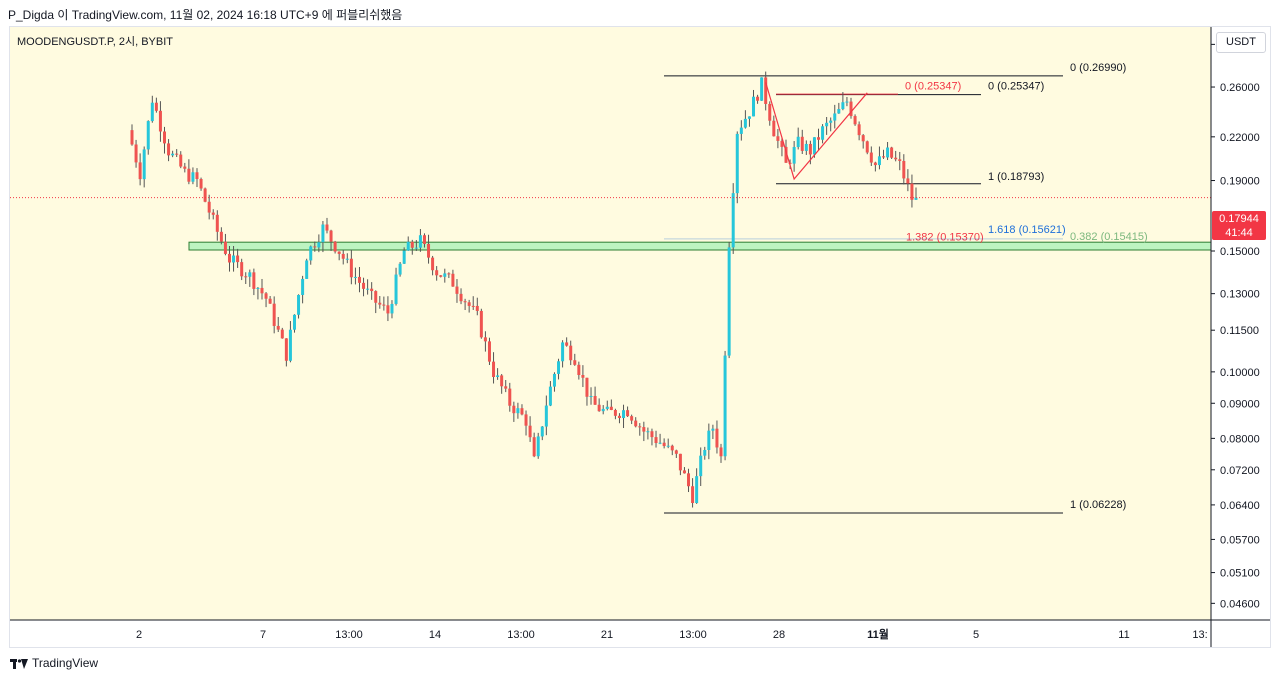 This screenshot has height=681, width=1280. What do you see at coordinates (933, 87) in the screenshot?
I see `fib-label: 0 (0.25347)` at bounding box center [933, 87].